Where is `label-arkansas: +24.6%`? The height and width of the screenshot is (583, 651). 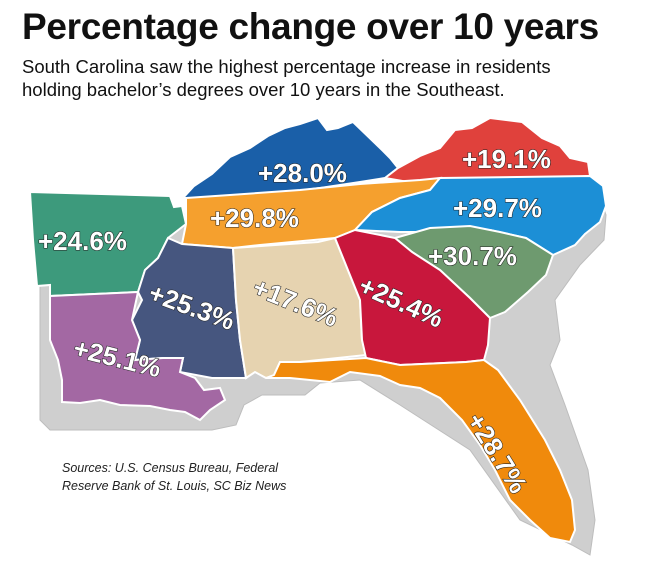 label-arkansas: +24.6% is located at coordinates (82, 241).